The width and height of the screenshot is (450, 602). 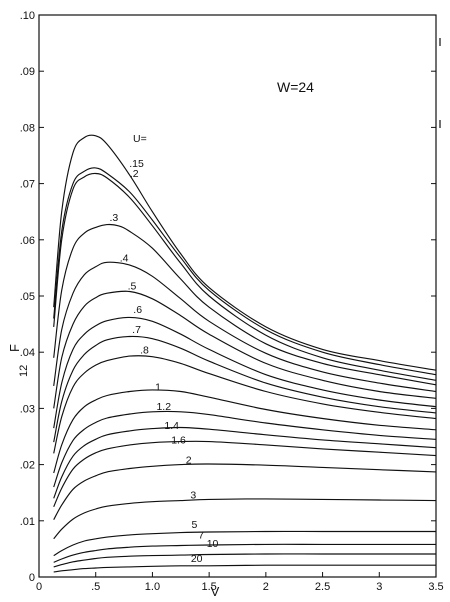 What do you see at coordinates (134, 174) in the screenshot?
I see `series-label: .2` at bounding box center [134, 174].